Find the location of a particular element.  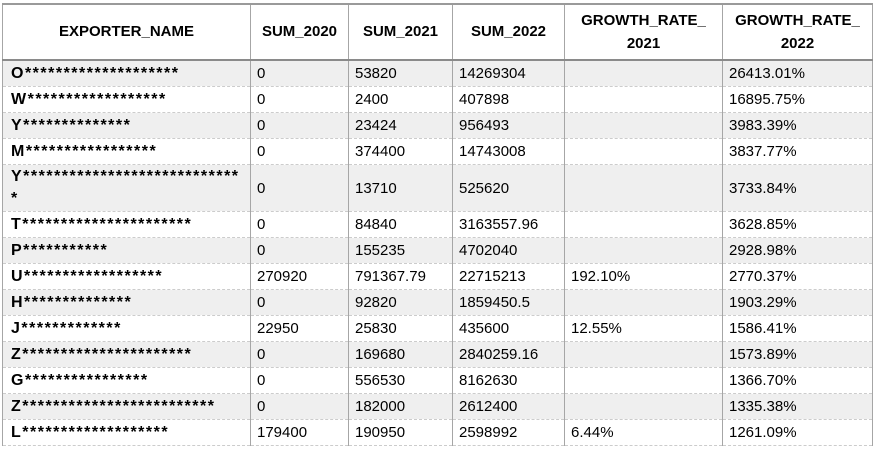

sum-2021-cell: 190950 is located at coordinates (400, 432).